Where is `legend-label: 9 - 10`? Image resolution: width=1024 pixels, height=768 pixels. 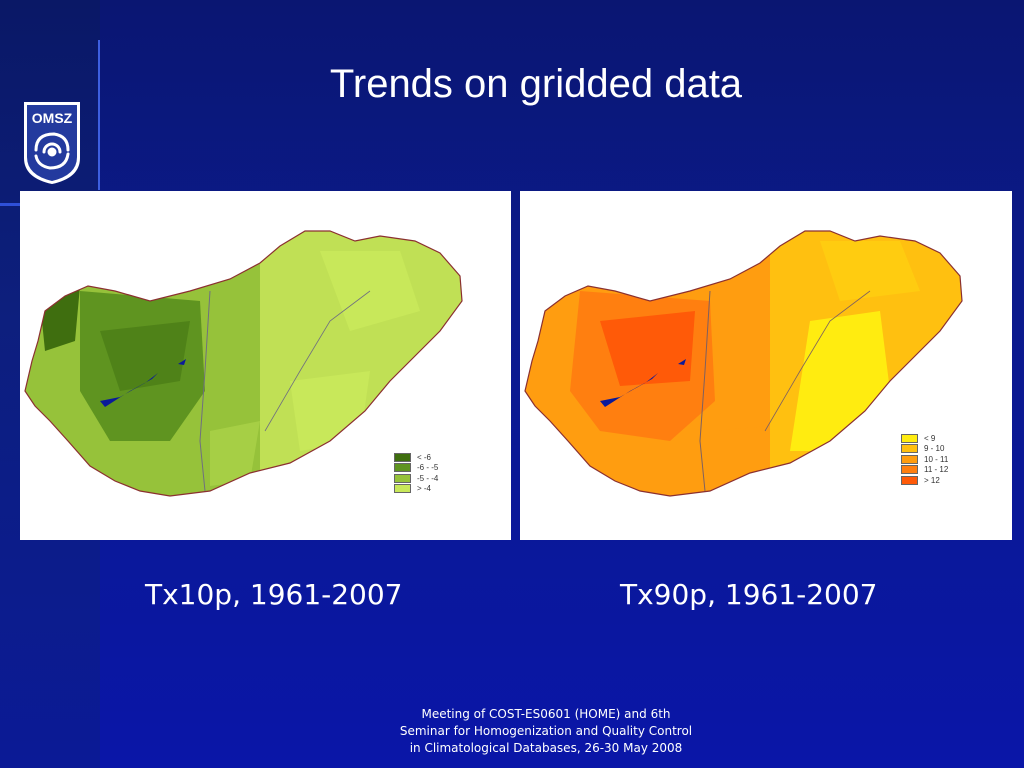
legend-label: 9 - 10 is located at coordinates (934, 449).